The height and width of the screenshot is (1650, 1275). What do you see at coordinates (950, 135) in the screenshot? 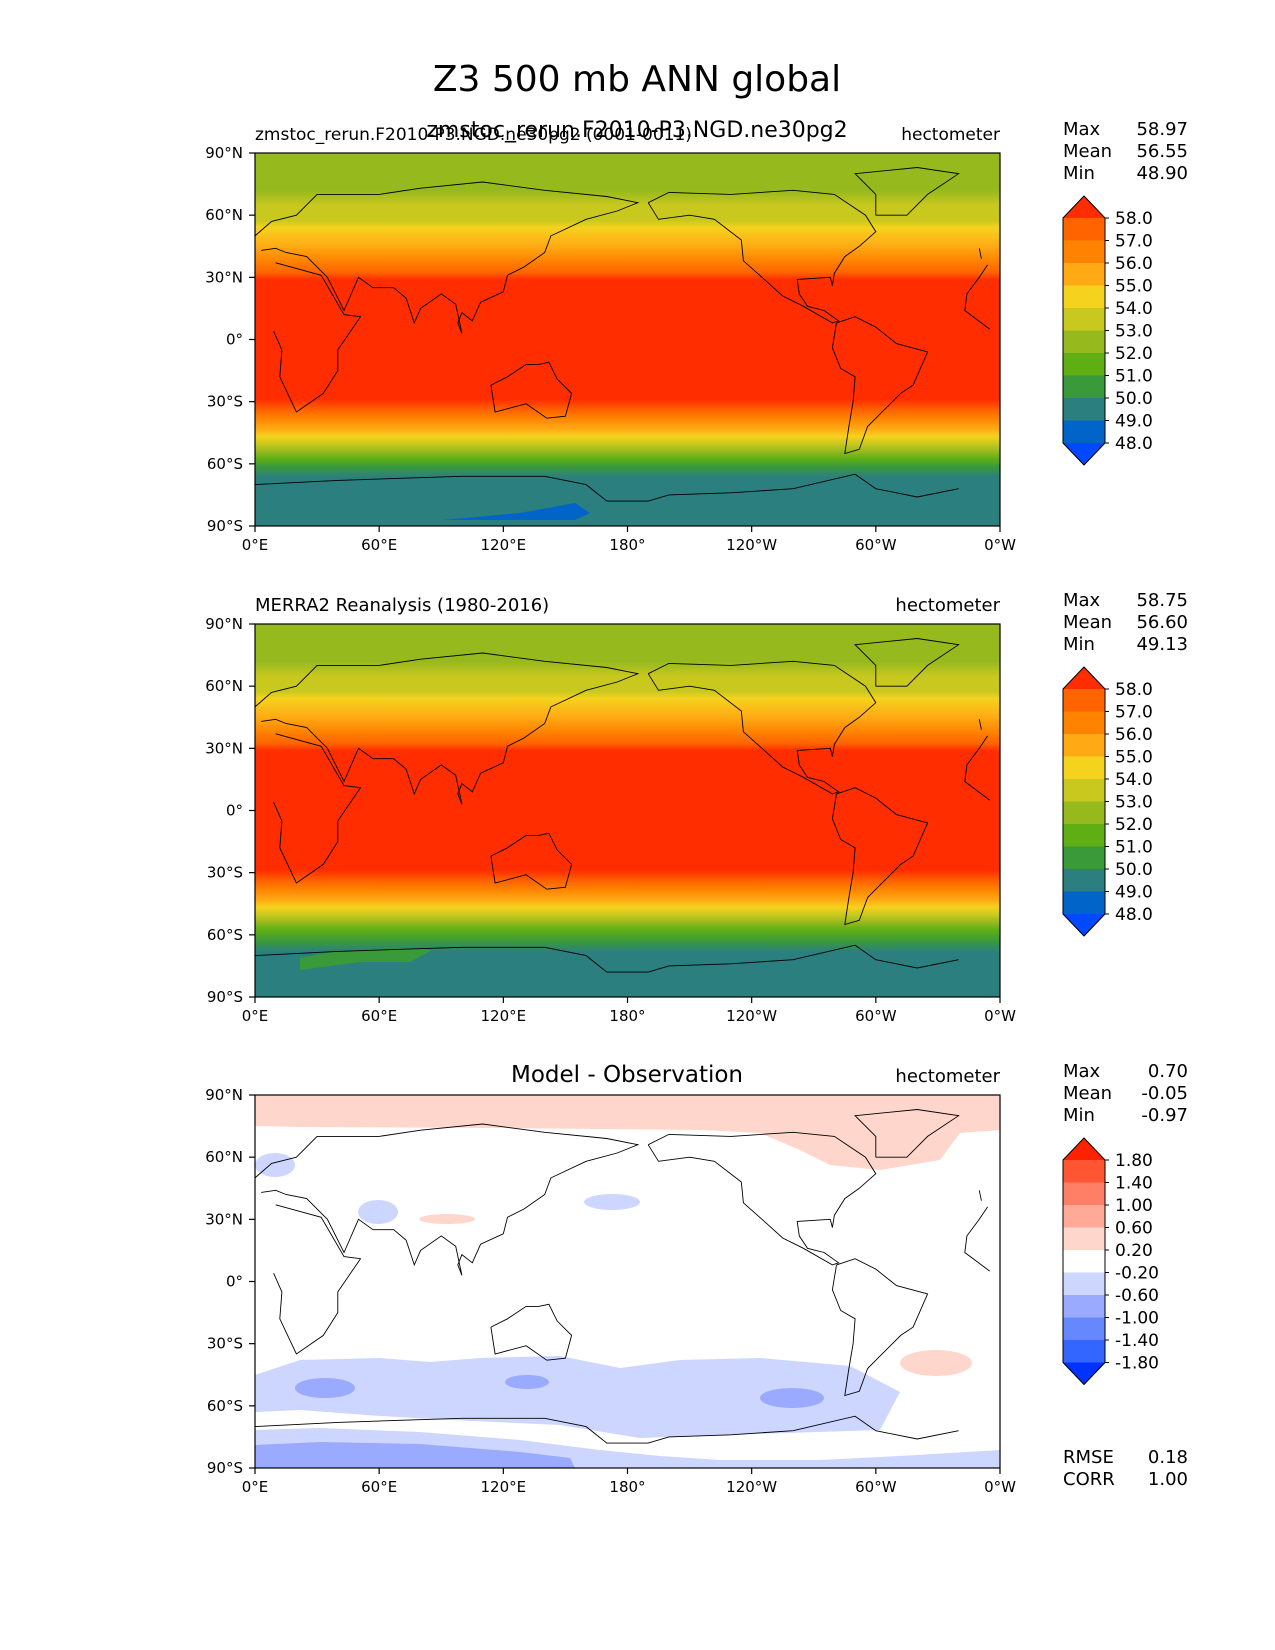
I see `panel-model-units: hectometer` at bounding box center [950, 135].